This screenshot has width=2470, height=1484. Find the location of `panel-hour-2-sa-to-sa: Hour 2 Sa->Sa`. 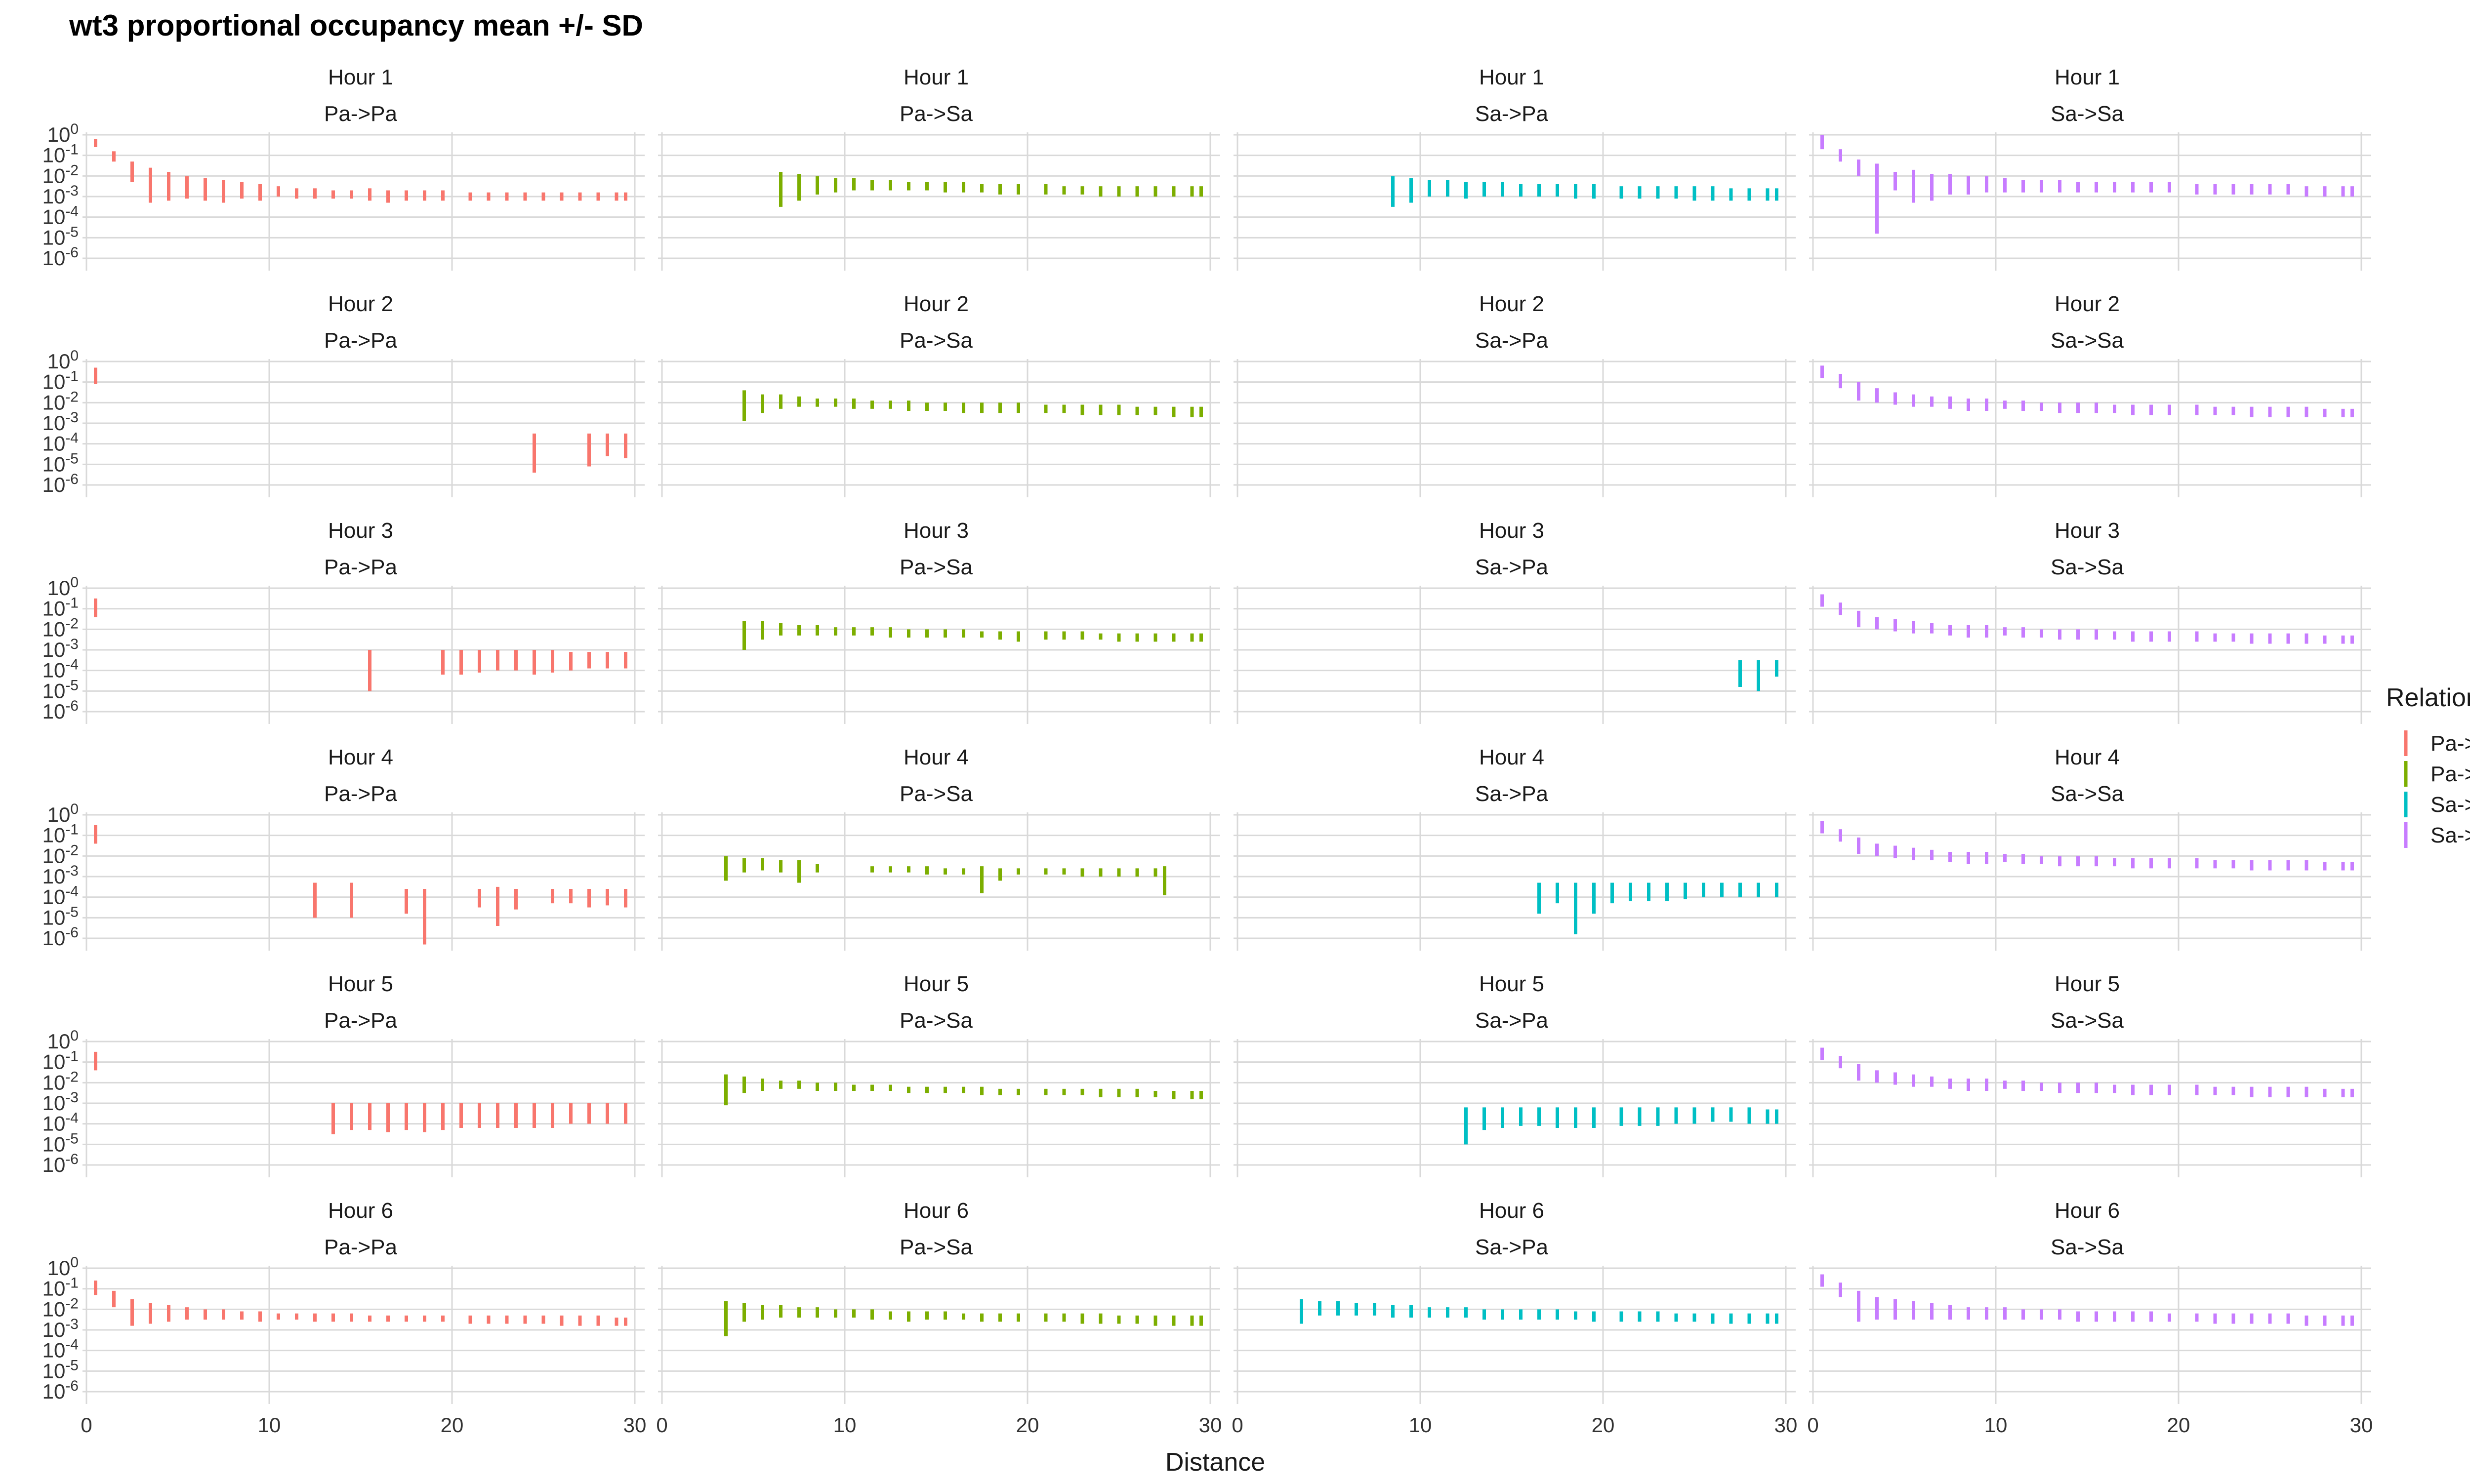

panel-hour-2-sa-to-sa: Hour 2 Sa->Sa is located at coordinates (2090, 394).